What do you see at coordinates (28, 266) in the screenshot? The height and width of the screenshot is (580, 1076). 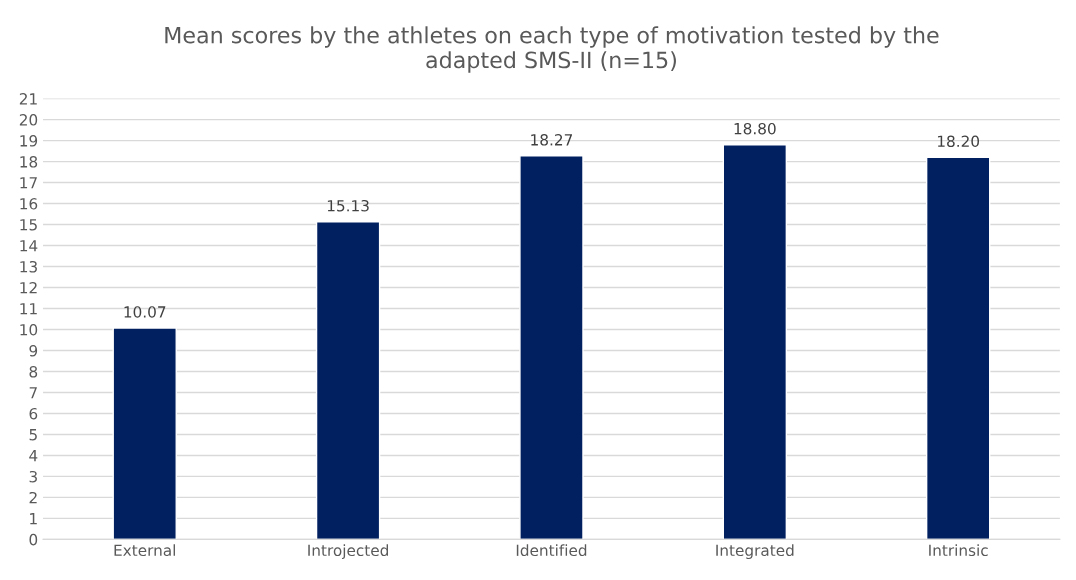 I see `y-tick-label: 13` at bounding box center [28, 266].